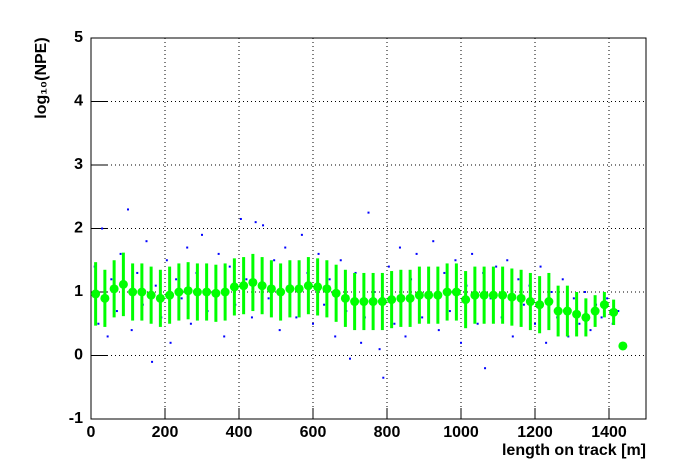 The height and width of the screenshot is (472, 696). What do you see at coordinates (313, 432) in the screenshot?
I see `x-tick-label: 600` at bounding box center [313, 432].